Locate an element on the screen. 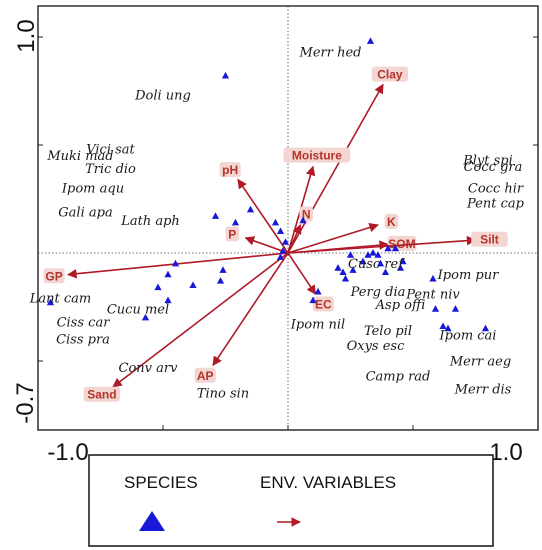 The image size is (542, 550). species-label: Cusc ref is located at coordinates (376, 264).